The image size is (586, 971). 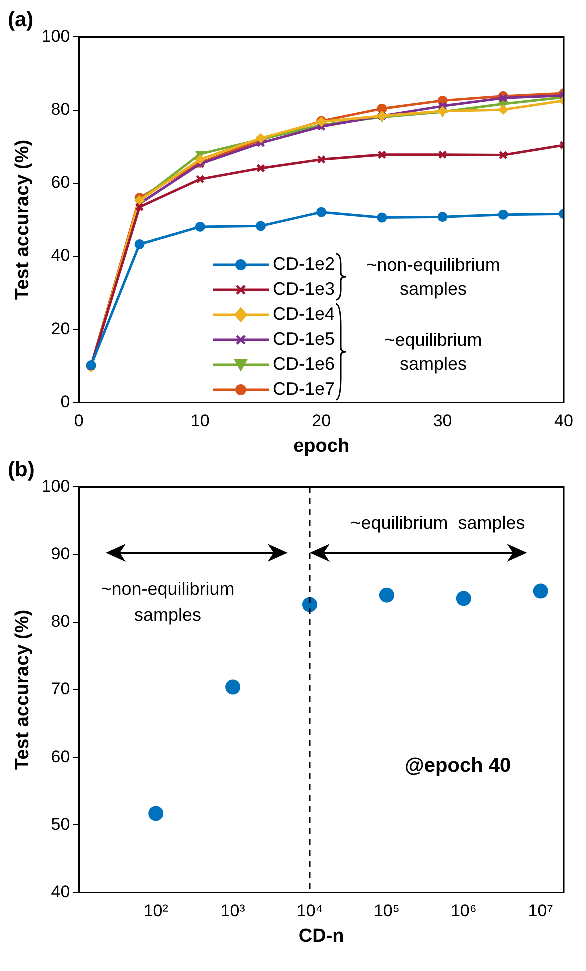 I want to click on legend-label: CD-1e4, so click(x=304, y=314).